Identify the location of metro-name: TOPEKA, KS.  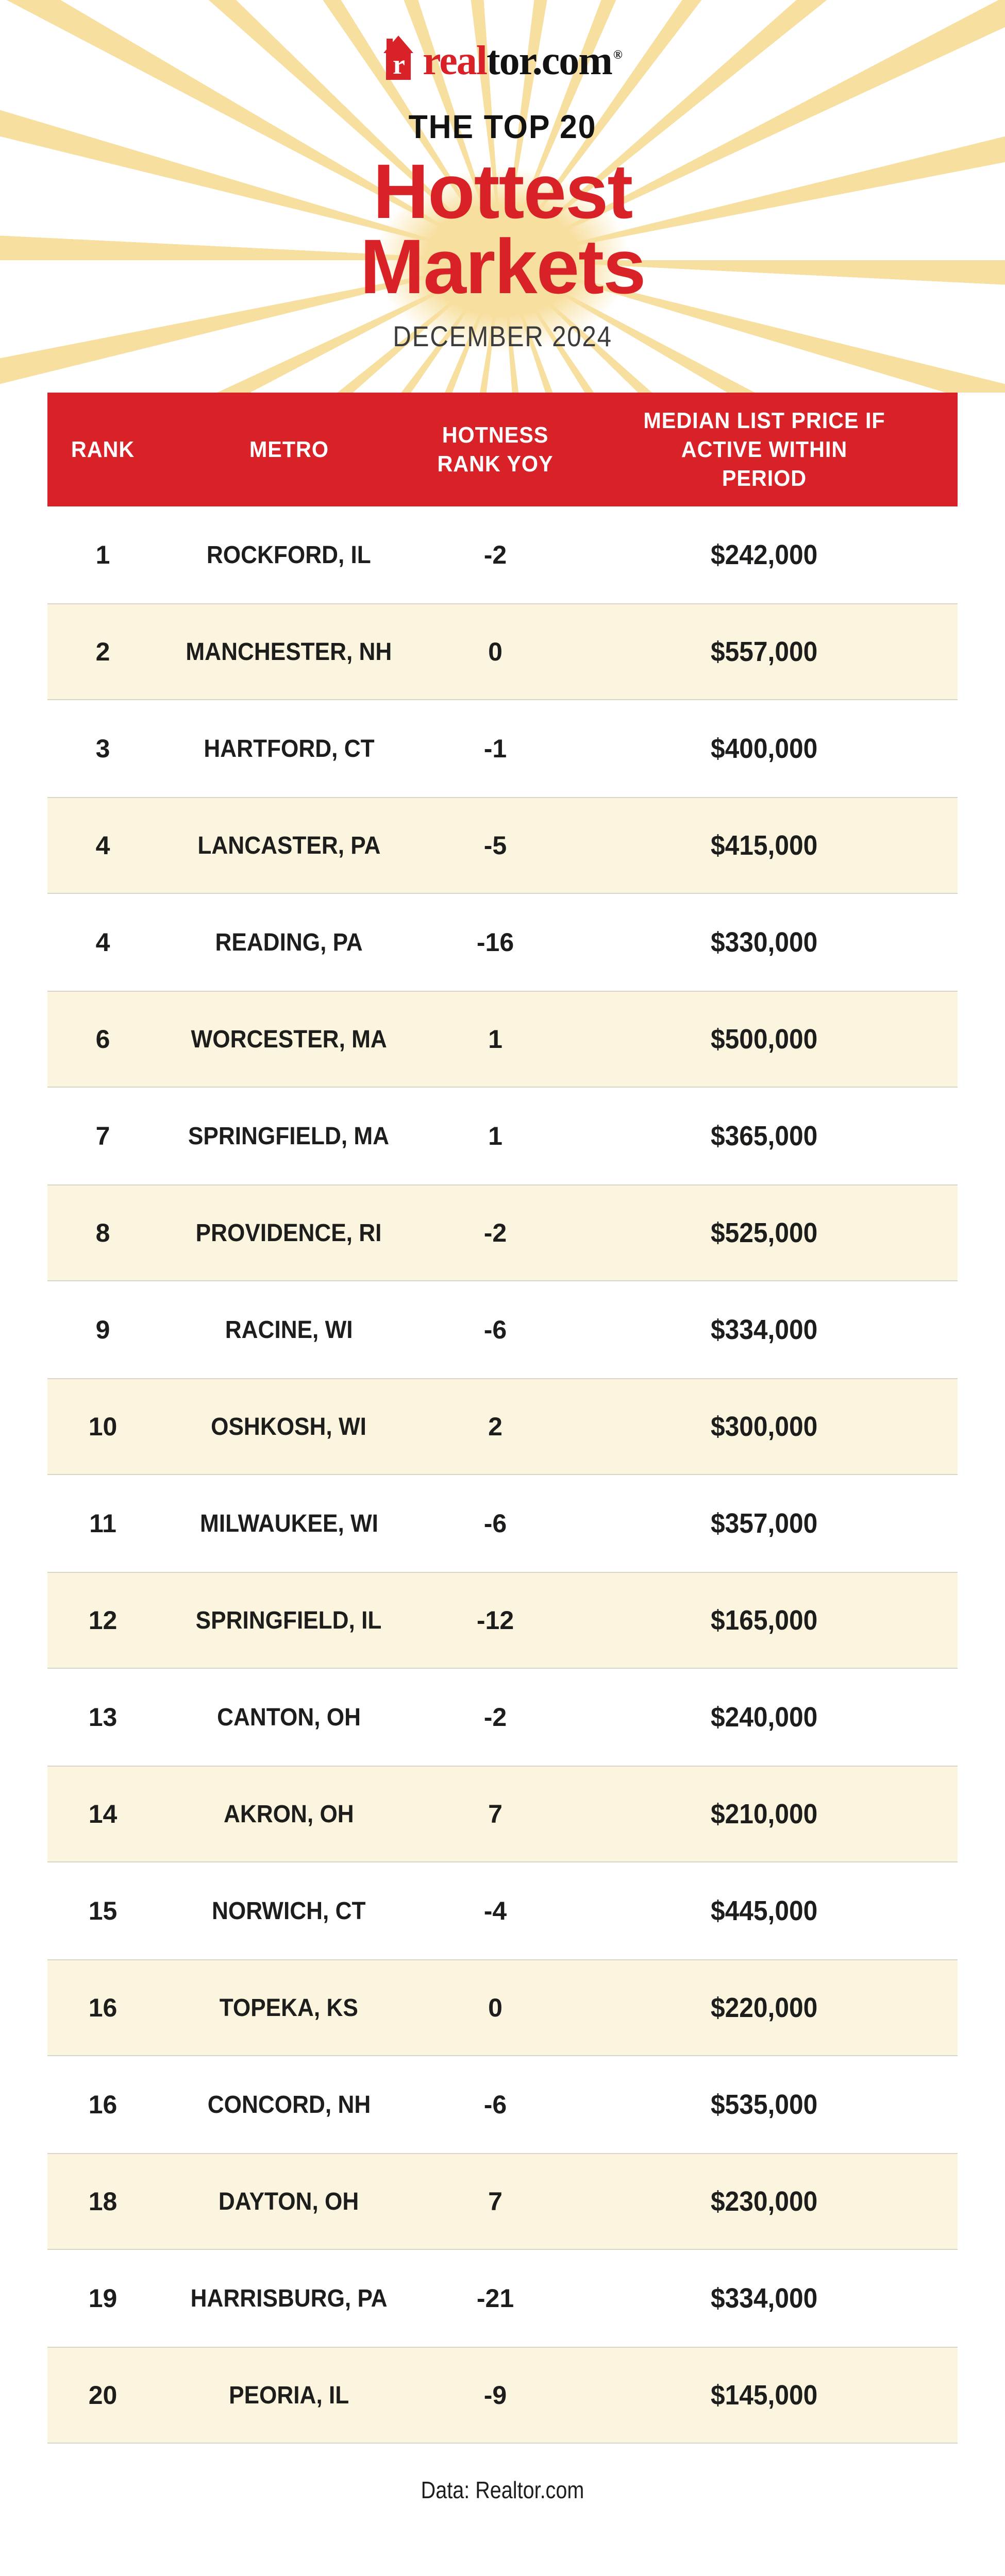
(289, 2008).